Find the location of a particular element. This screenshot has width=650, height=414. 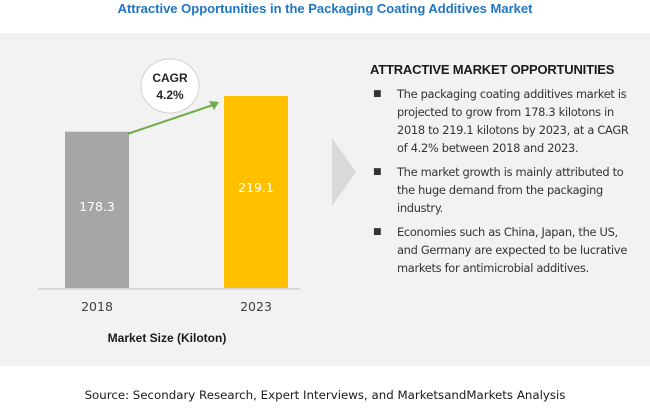

data-label-2023: 219.1 is located at coordinates (256, 187).